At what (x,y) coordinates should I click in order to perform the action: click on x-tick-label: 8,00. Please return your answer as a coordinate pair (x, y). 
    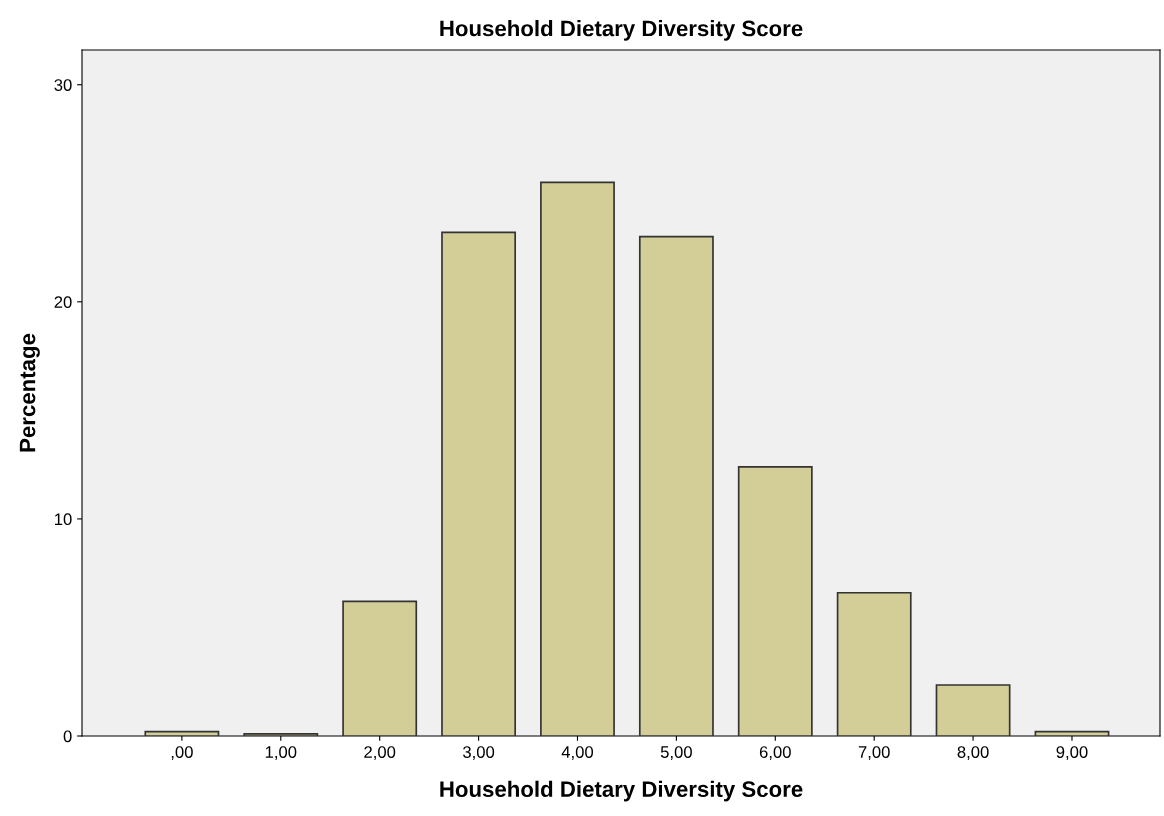
    Looking at the image, I should click on (973, 753).